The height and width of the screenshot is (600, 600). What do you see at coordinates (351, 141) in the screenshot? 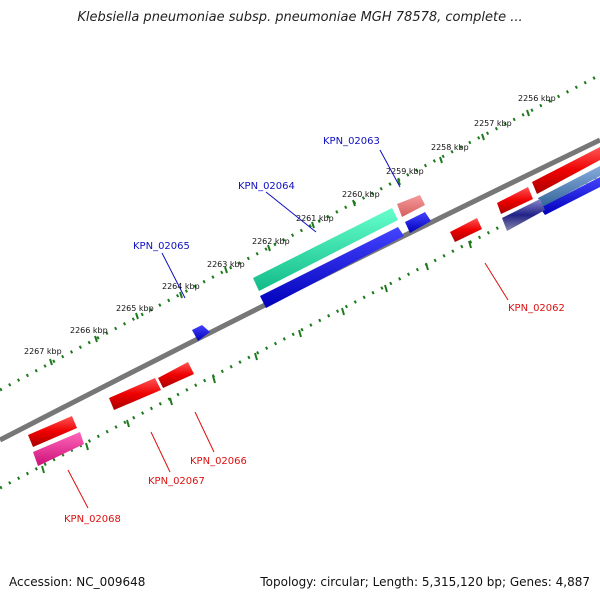
I see `locus-label: KPN_02063` at bounding box center [351, 141].